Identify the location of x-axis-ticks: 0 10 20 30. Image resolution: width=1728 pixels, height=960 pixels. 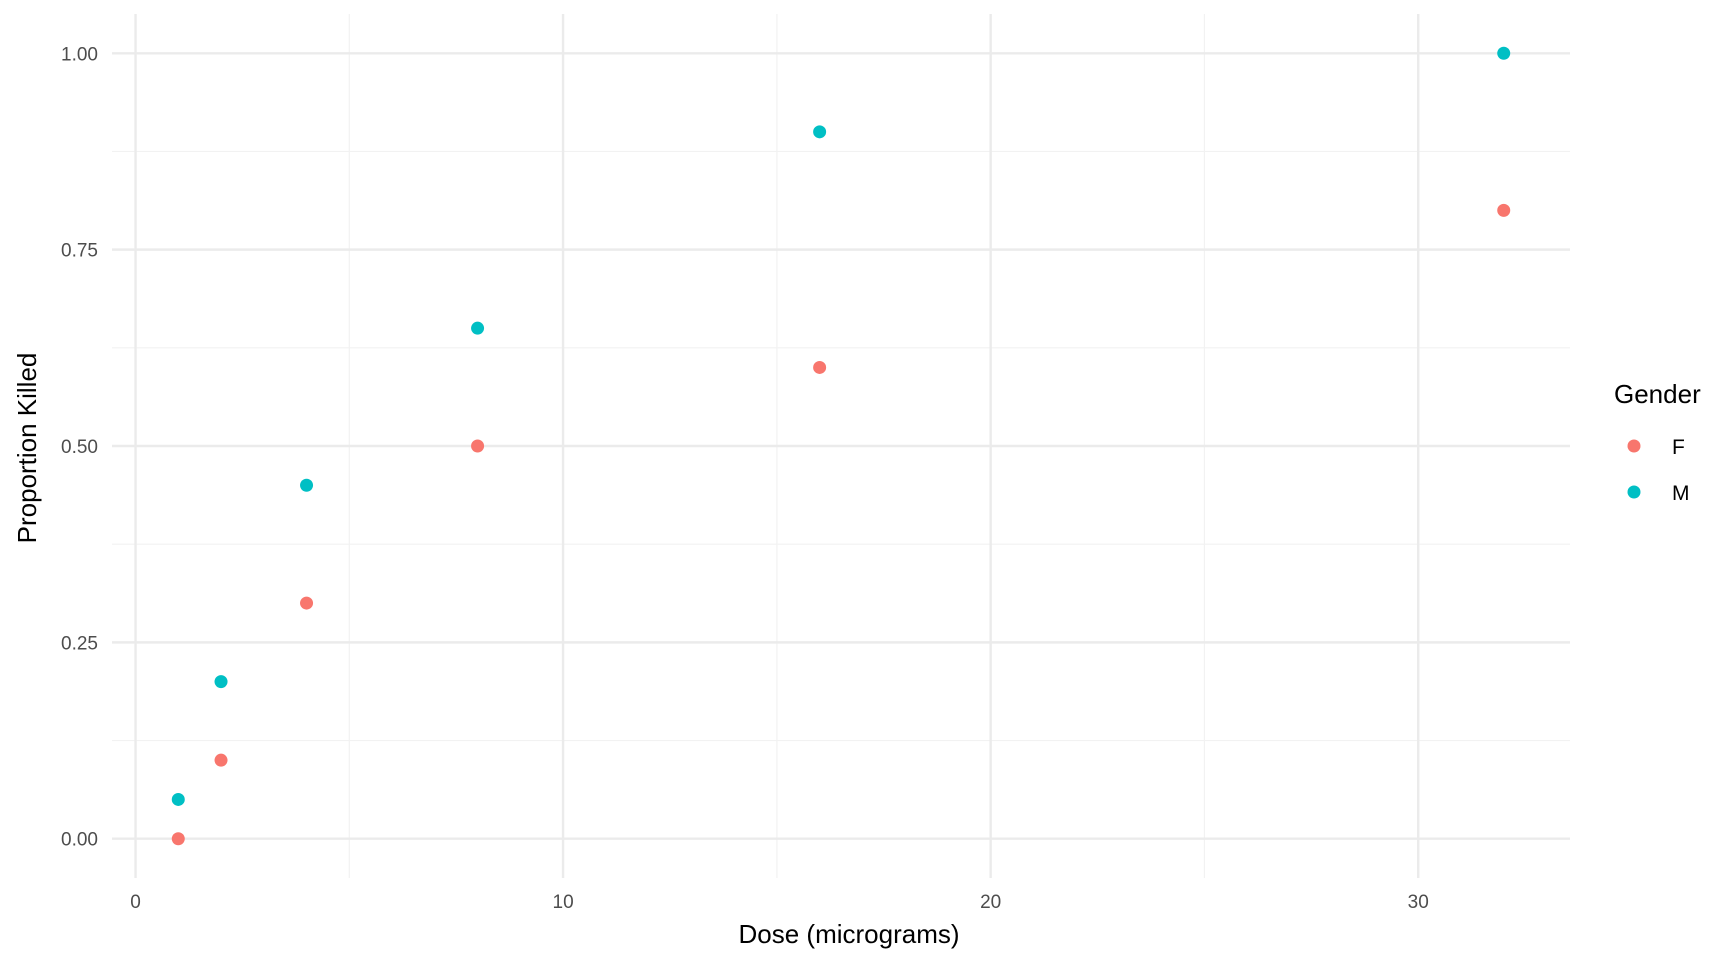
(779, 902).